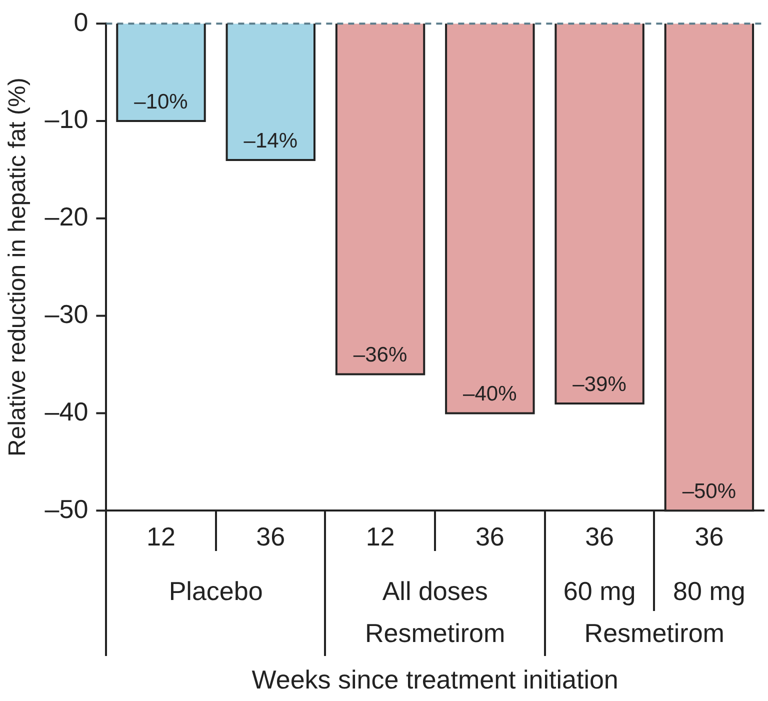  What do you see at coordinates (66, 217) in the screenshot?
I see `y-tick-label: –20` at bounding box center [66, 217].